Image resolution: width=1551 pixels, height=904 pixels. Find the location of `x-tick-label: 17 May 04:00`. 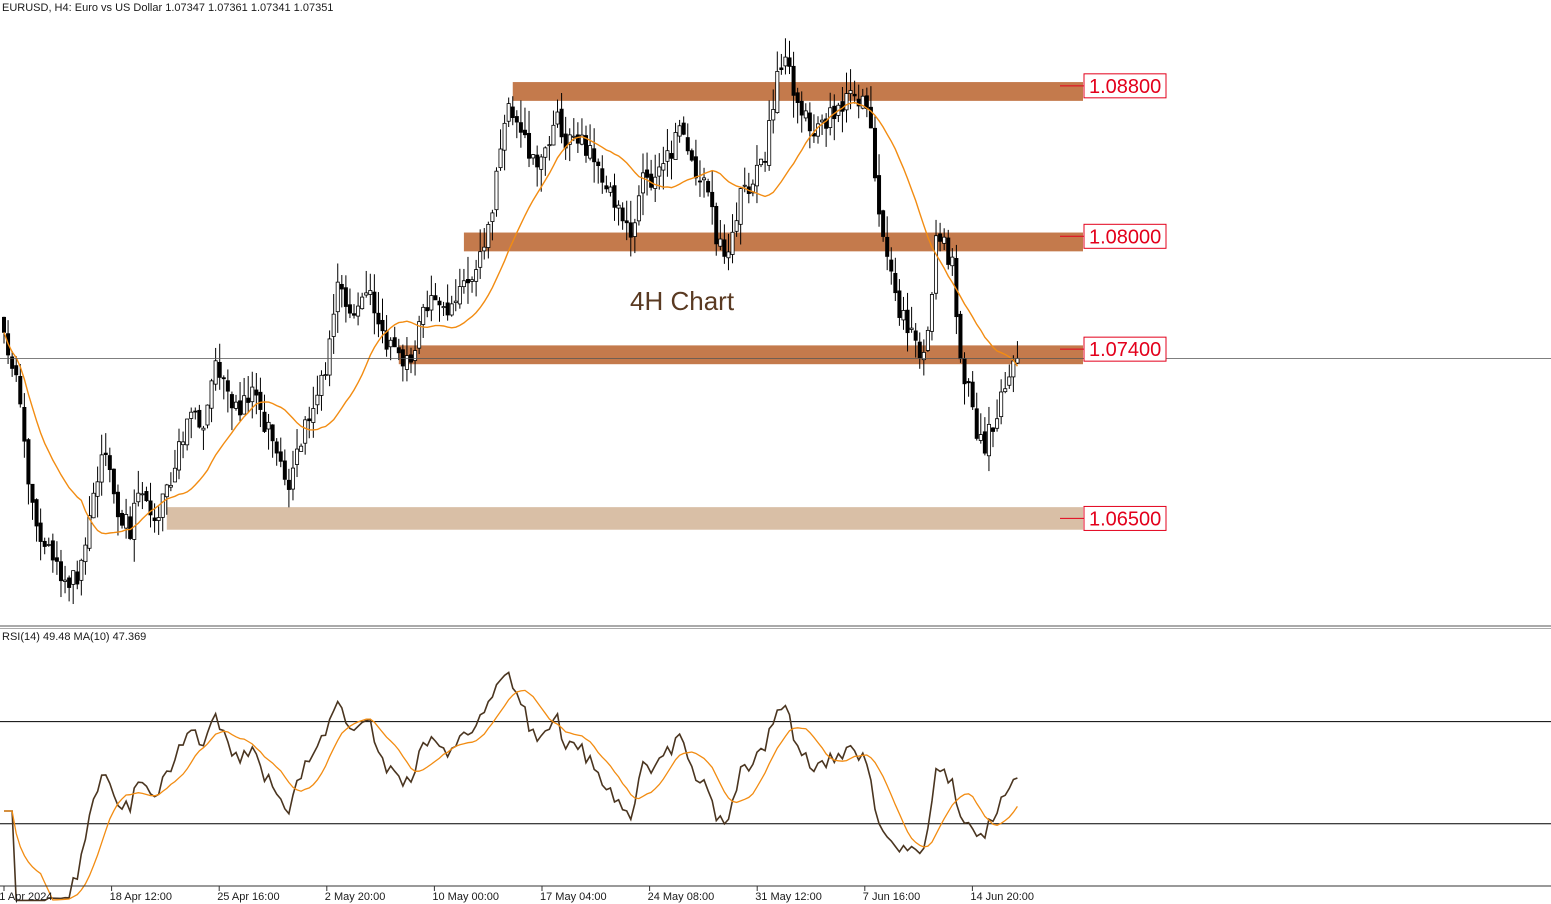

x-tick-label: 17 May 04:00 is located at coordinates (573, 897).